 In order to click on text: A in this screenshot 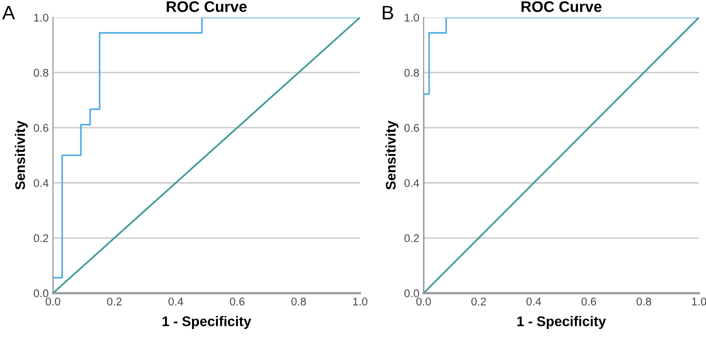, I will do `click(9, 13)`.